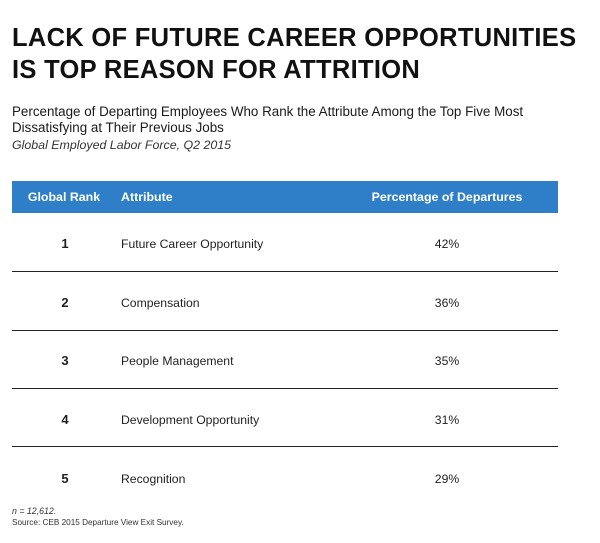 The height and width of the screenshot is (543, 600). What do you see at coordinates (285, 420) in the screenshot?
I see `table-row: 4 Development Opportunity 31%` at bounding box center [285, 420].